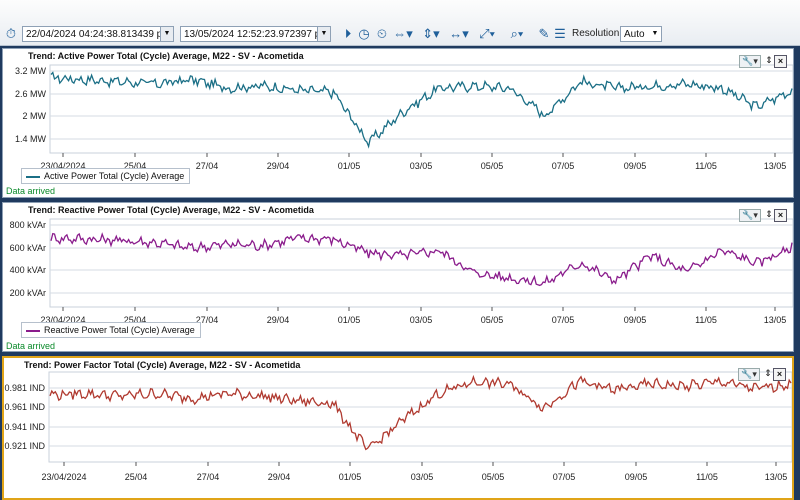 The width and height of the screenshot is (800, 500). I want to click on y-tick-label: 200 kVAr, so click(28, 293).